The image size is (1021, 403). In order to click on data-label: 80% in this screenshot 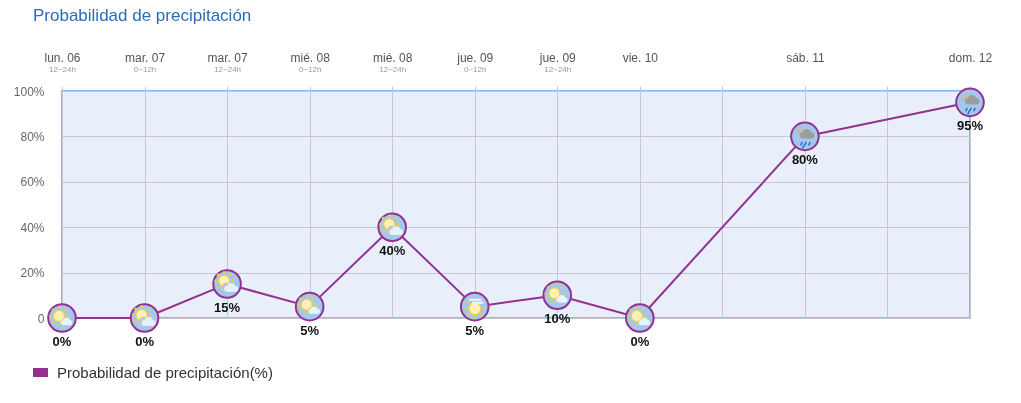, I will do `click(805, 160)`.